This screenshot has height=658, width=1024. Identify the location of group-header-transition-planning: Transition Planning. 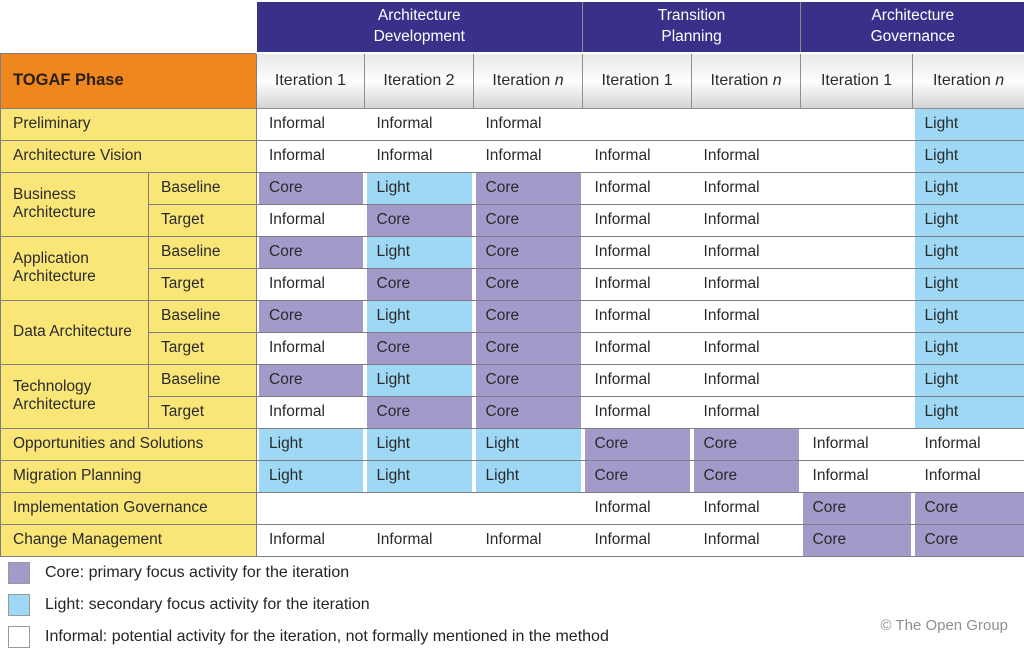
(692, 27).